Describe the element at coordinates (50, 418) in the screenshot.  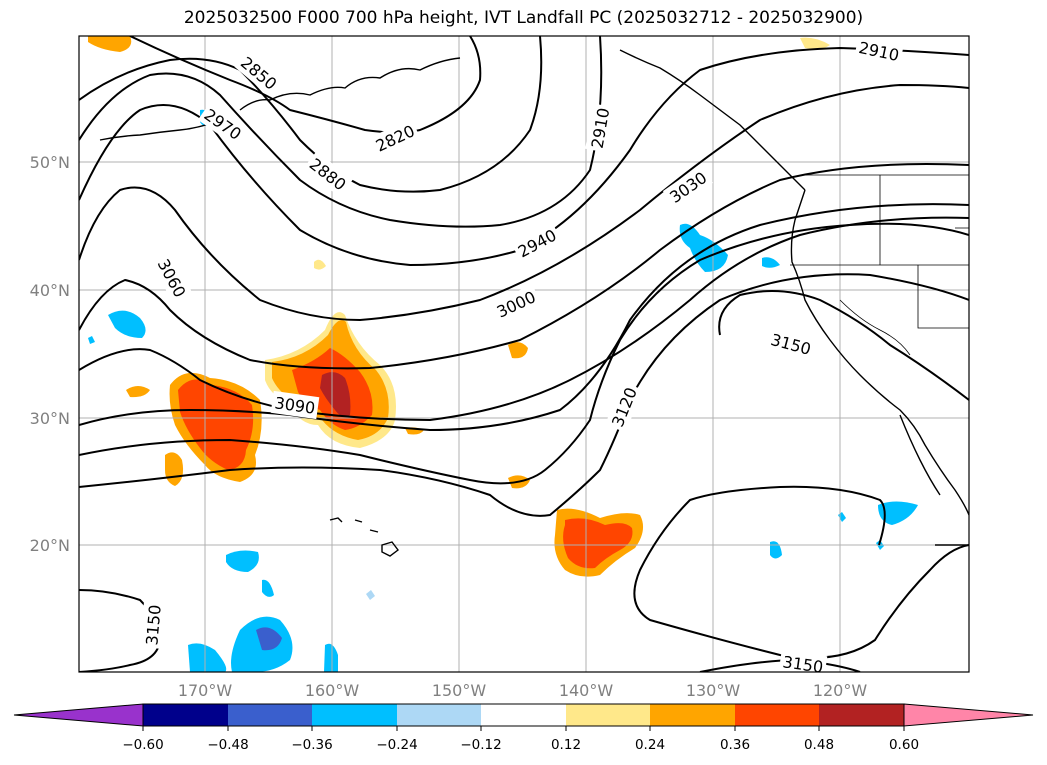
I see `lat-label-30n: 30°N` at that location.